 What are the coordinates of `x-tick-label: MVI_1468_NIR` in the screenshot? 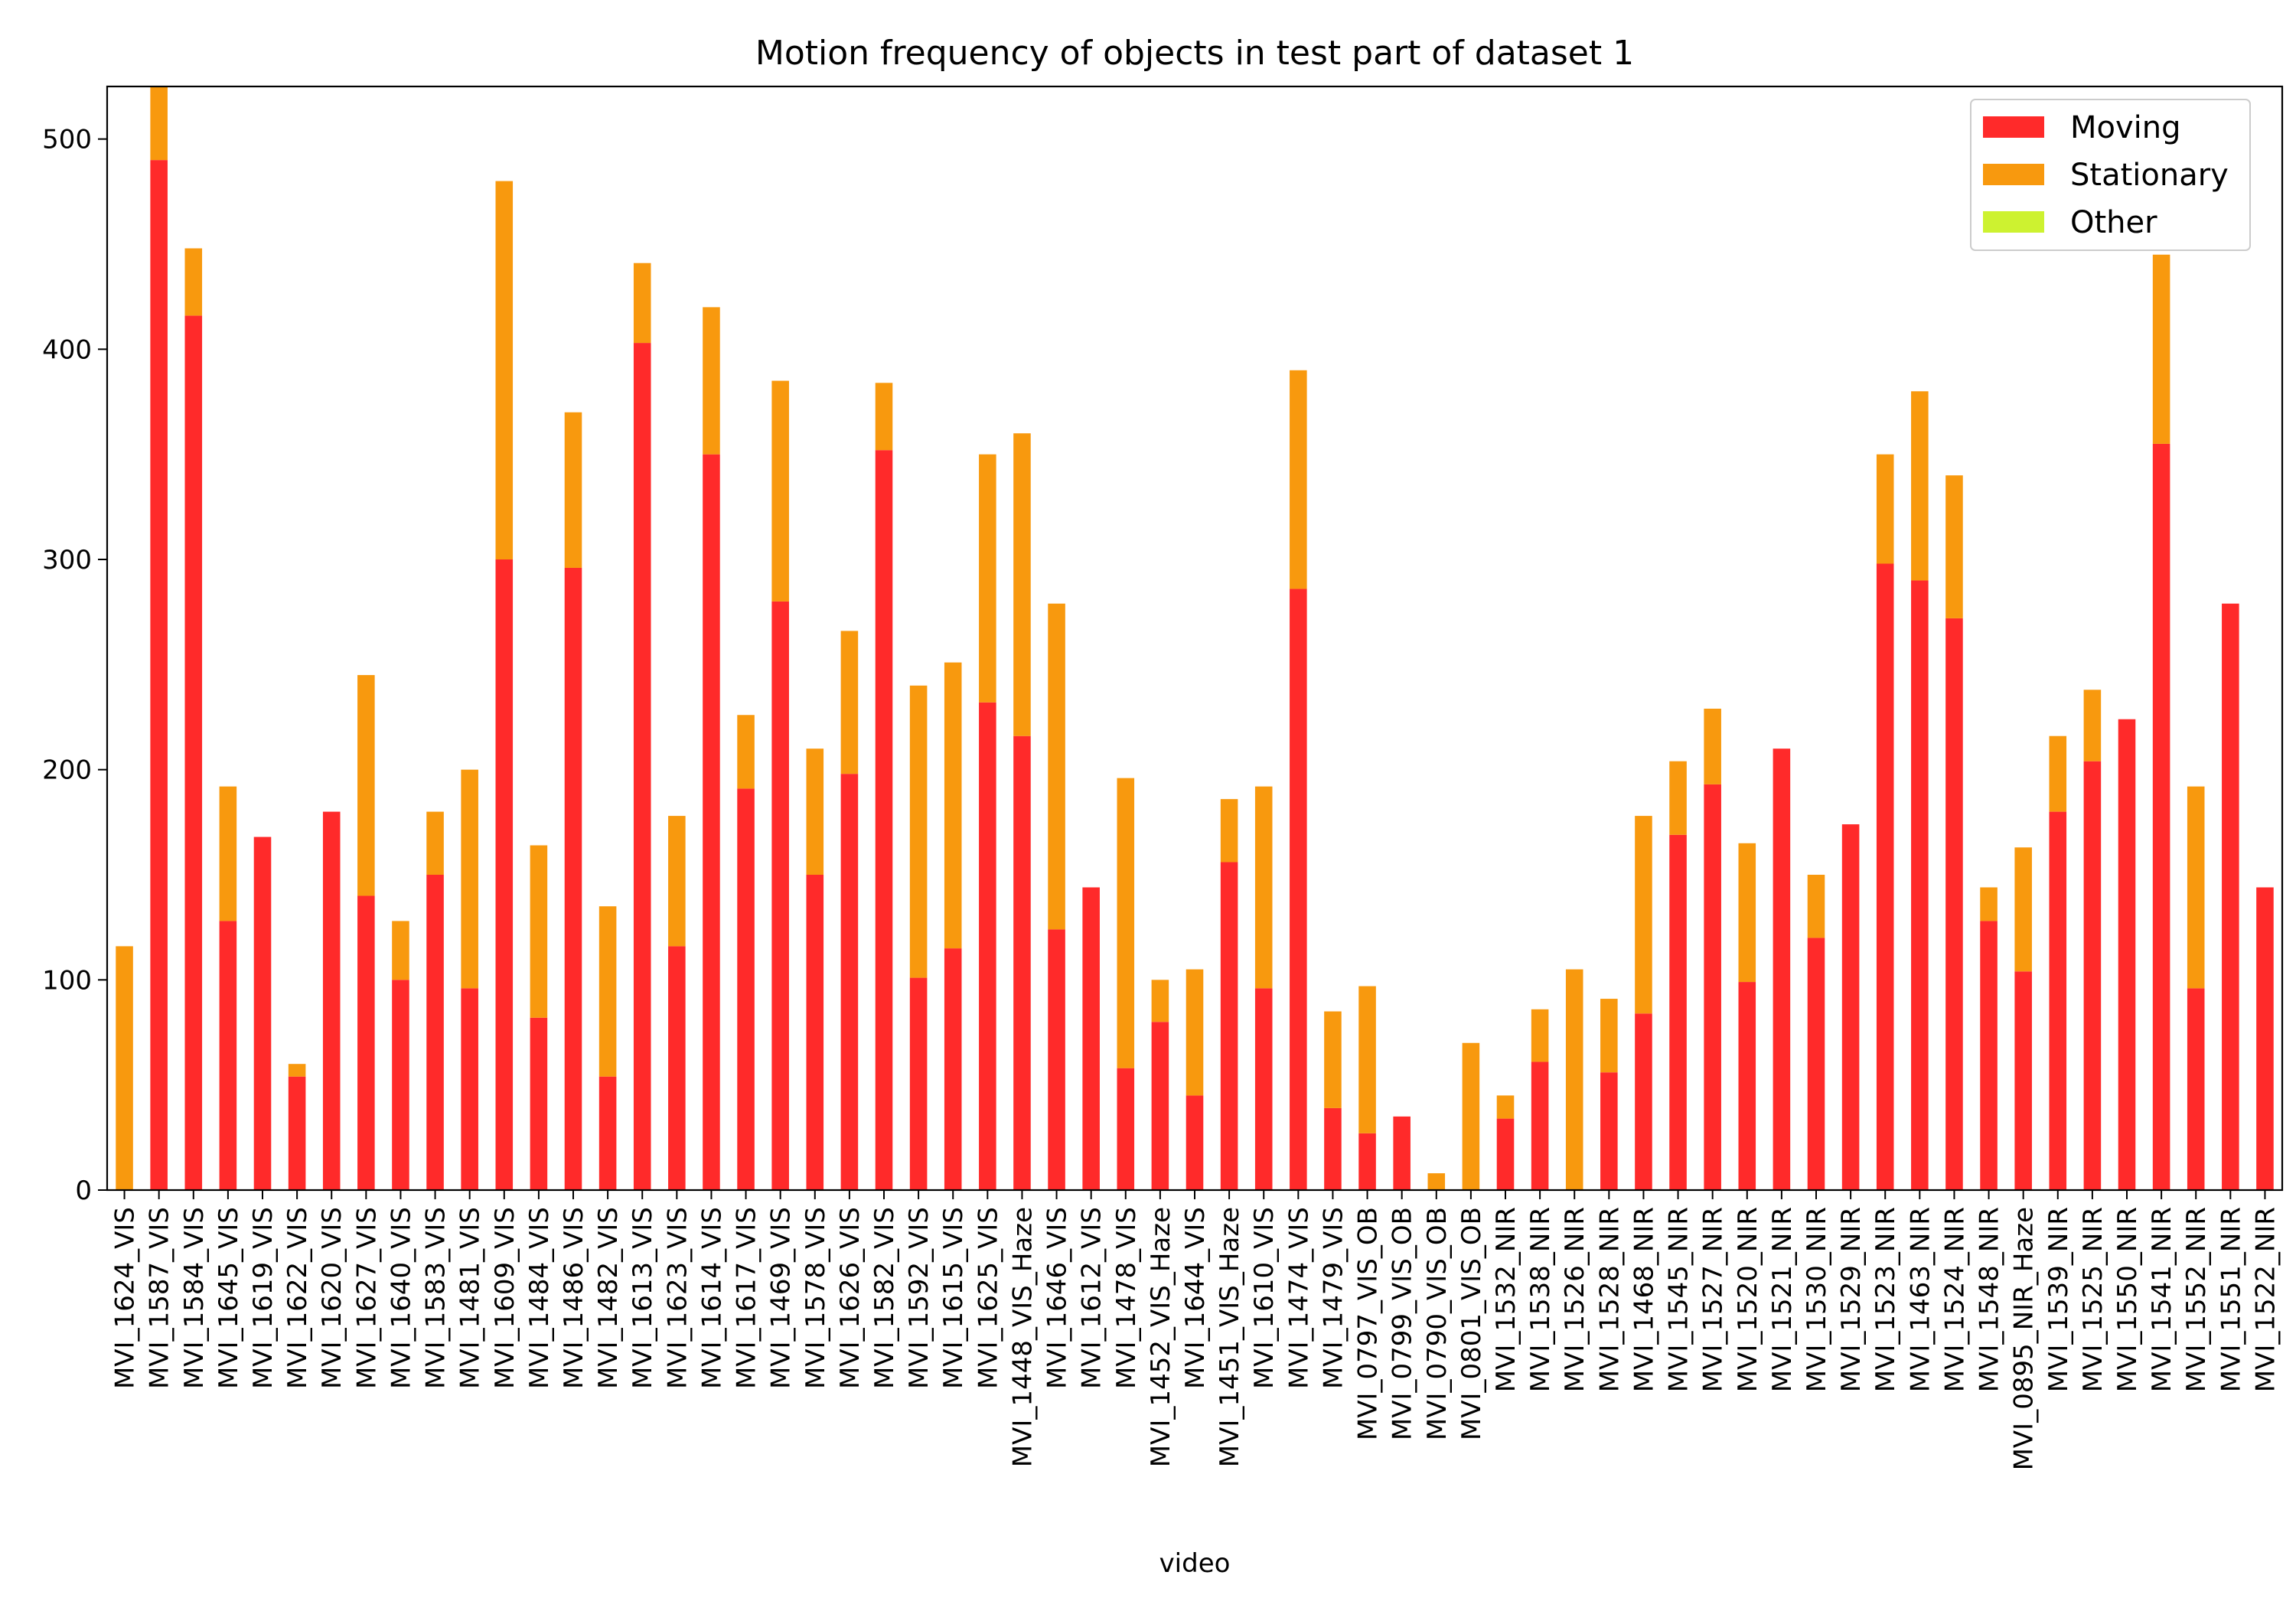 It's located at (1644, 1299).